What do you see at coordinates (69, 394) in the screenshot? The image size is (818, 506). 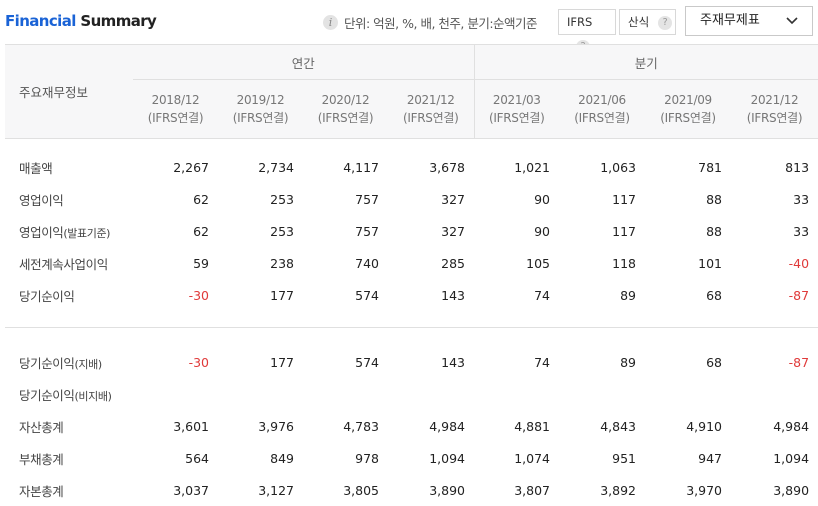 I see `row-label: 당기순이익(비지배)` at bounding box center [69, 394].